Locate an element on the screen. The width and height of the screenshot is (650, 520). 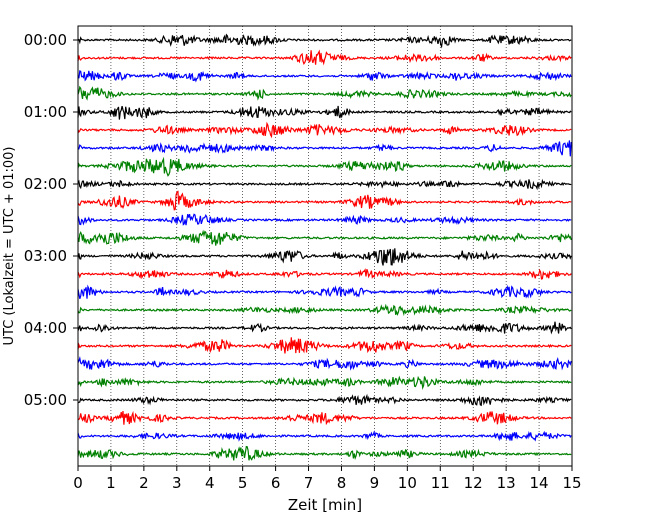
x-tick-label: 15 is located at coordinates (571, 483).